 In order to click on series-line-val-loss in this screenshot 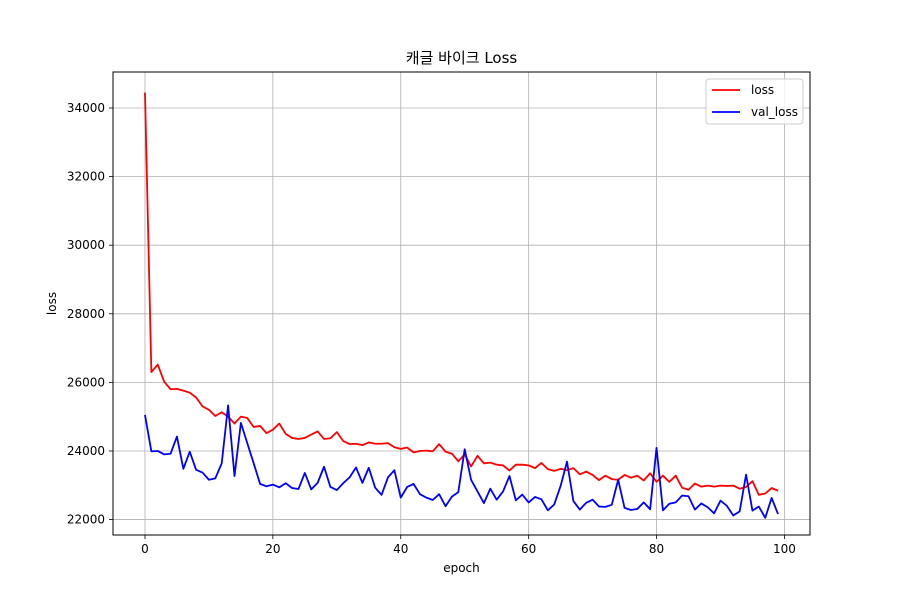, I will do `click(461, 461)`.